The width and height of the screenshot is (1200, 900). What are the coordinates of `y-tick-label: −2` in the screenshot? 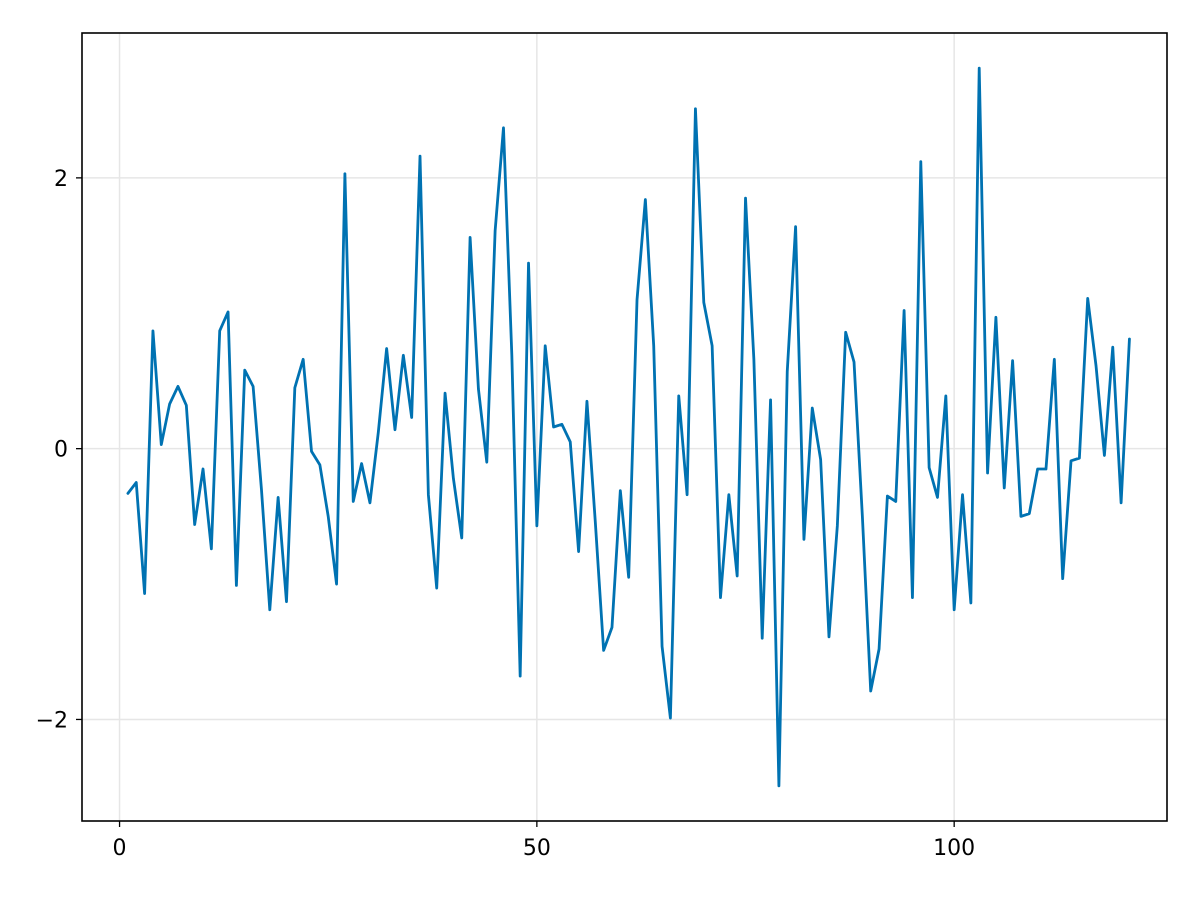 It's located at (52, 720).